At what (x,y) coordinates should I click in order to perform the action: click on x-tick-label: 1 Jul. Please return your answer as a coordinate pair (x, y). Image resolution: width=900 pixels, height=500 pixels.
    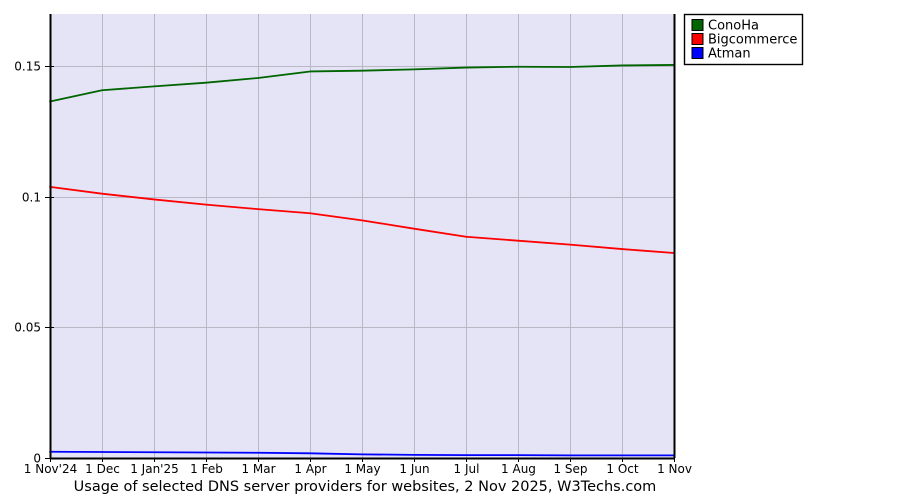
    Looking at the image, I should click on (467, 469).